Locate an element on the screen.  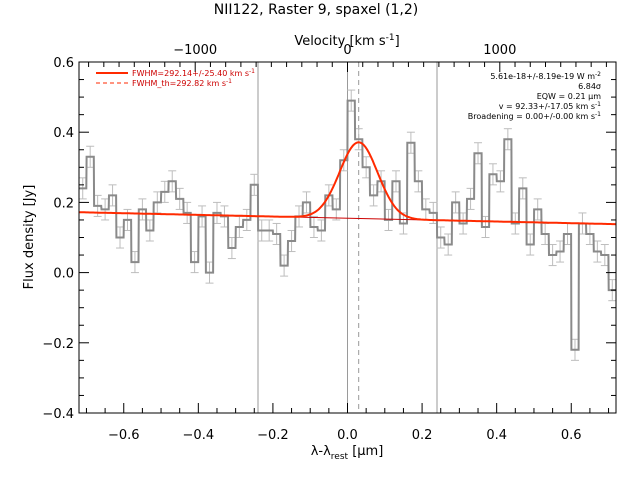
top-tick-label: 1000 is located at coordinates (499, 50).